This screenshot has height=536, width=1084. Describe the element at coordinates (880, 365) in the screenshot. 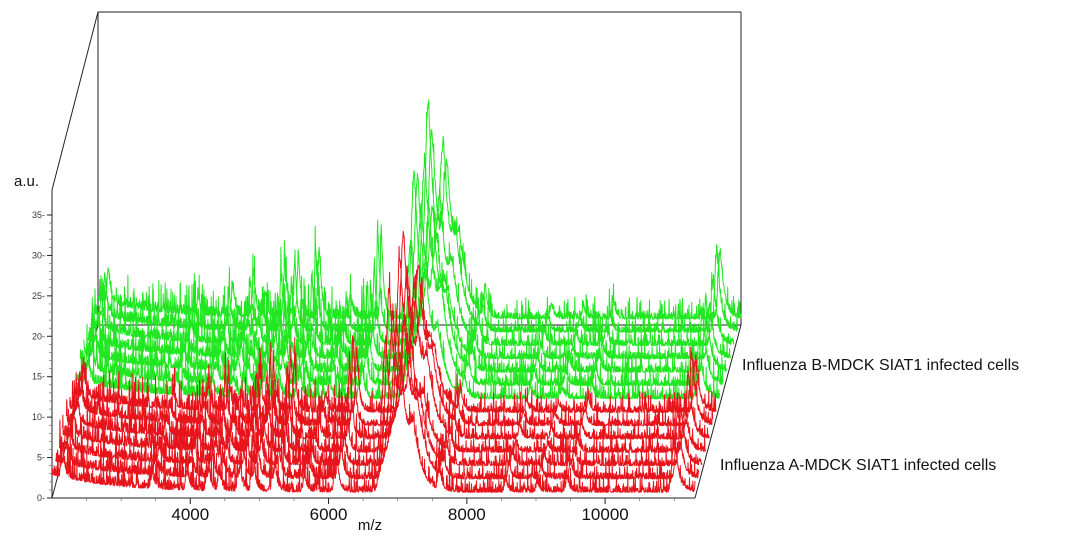

I see `series-label-influenza-b: Influenza B-MDCK SIAT1 infected cells` at that location.